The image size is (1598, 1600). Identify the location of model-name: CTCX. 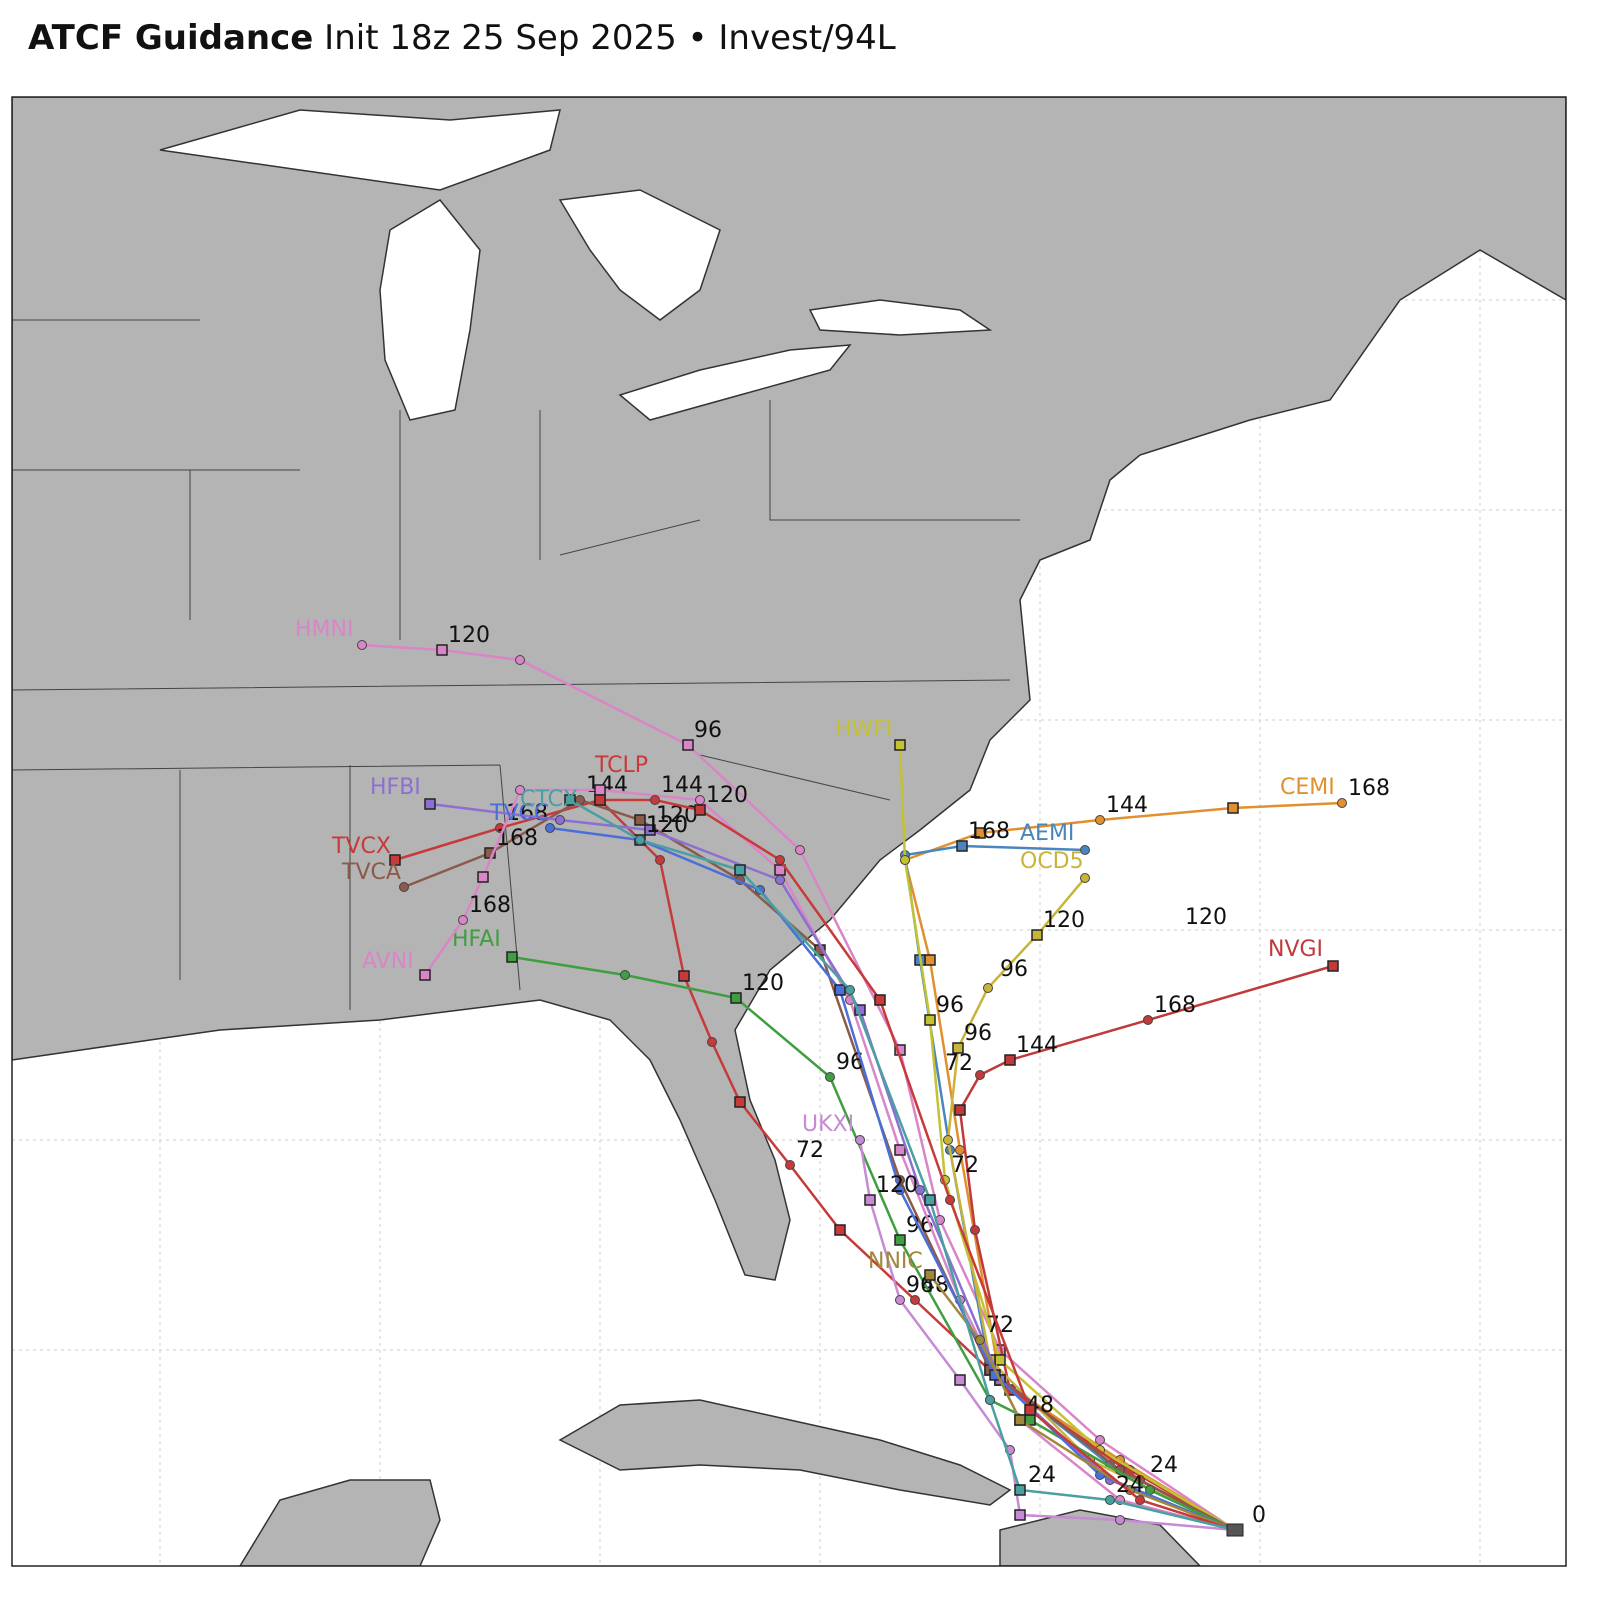
(549, 799).